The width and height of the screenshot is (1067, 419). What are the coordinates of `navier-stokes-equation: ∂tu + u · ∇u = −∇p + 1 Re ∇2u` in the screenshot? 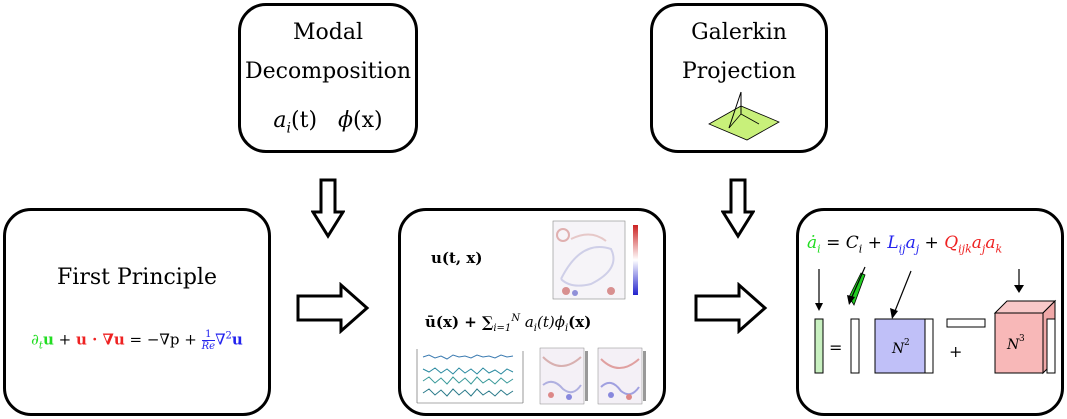 It's located at (137, 340).